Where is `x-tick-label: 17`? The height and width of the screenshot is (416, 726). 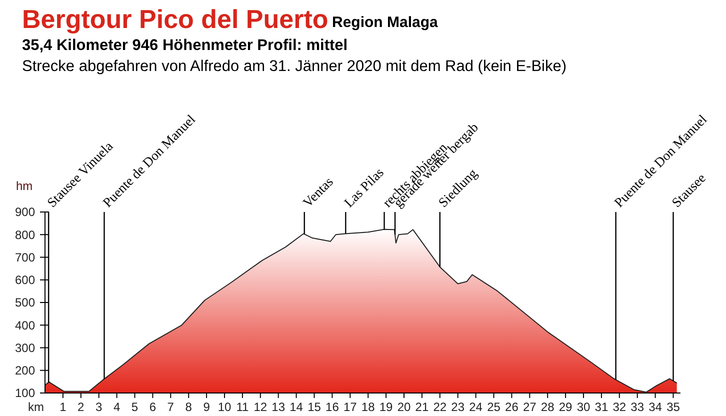 x-tick-label: 17 is located at coordinates (350, 407).